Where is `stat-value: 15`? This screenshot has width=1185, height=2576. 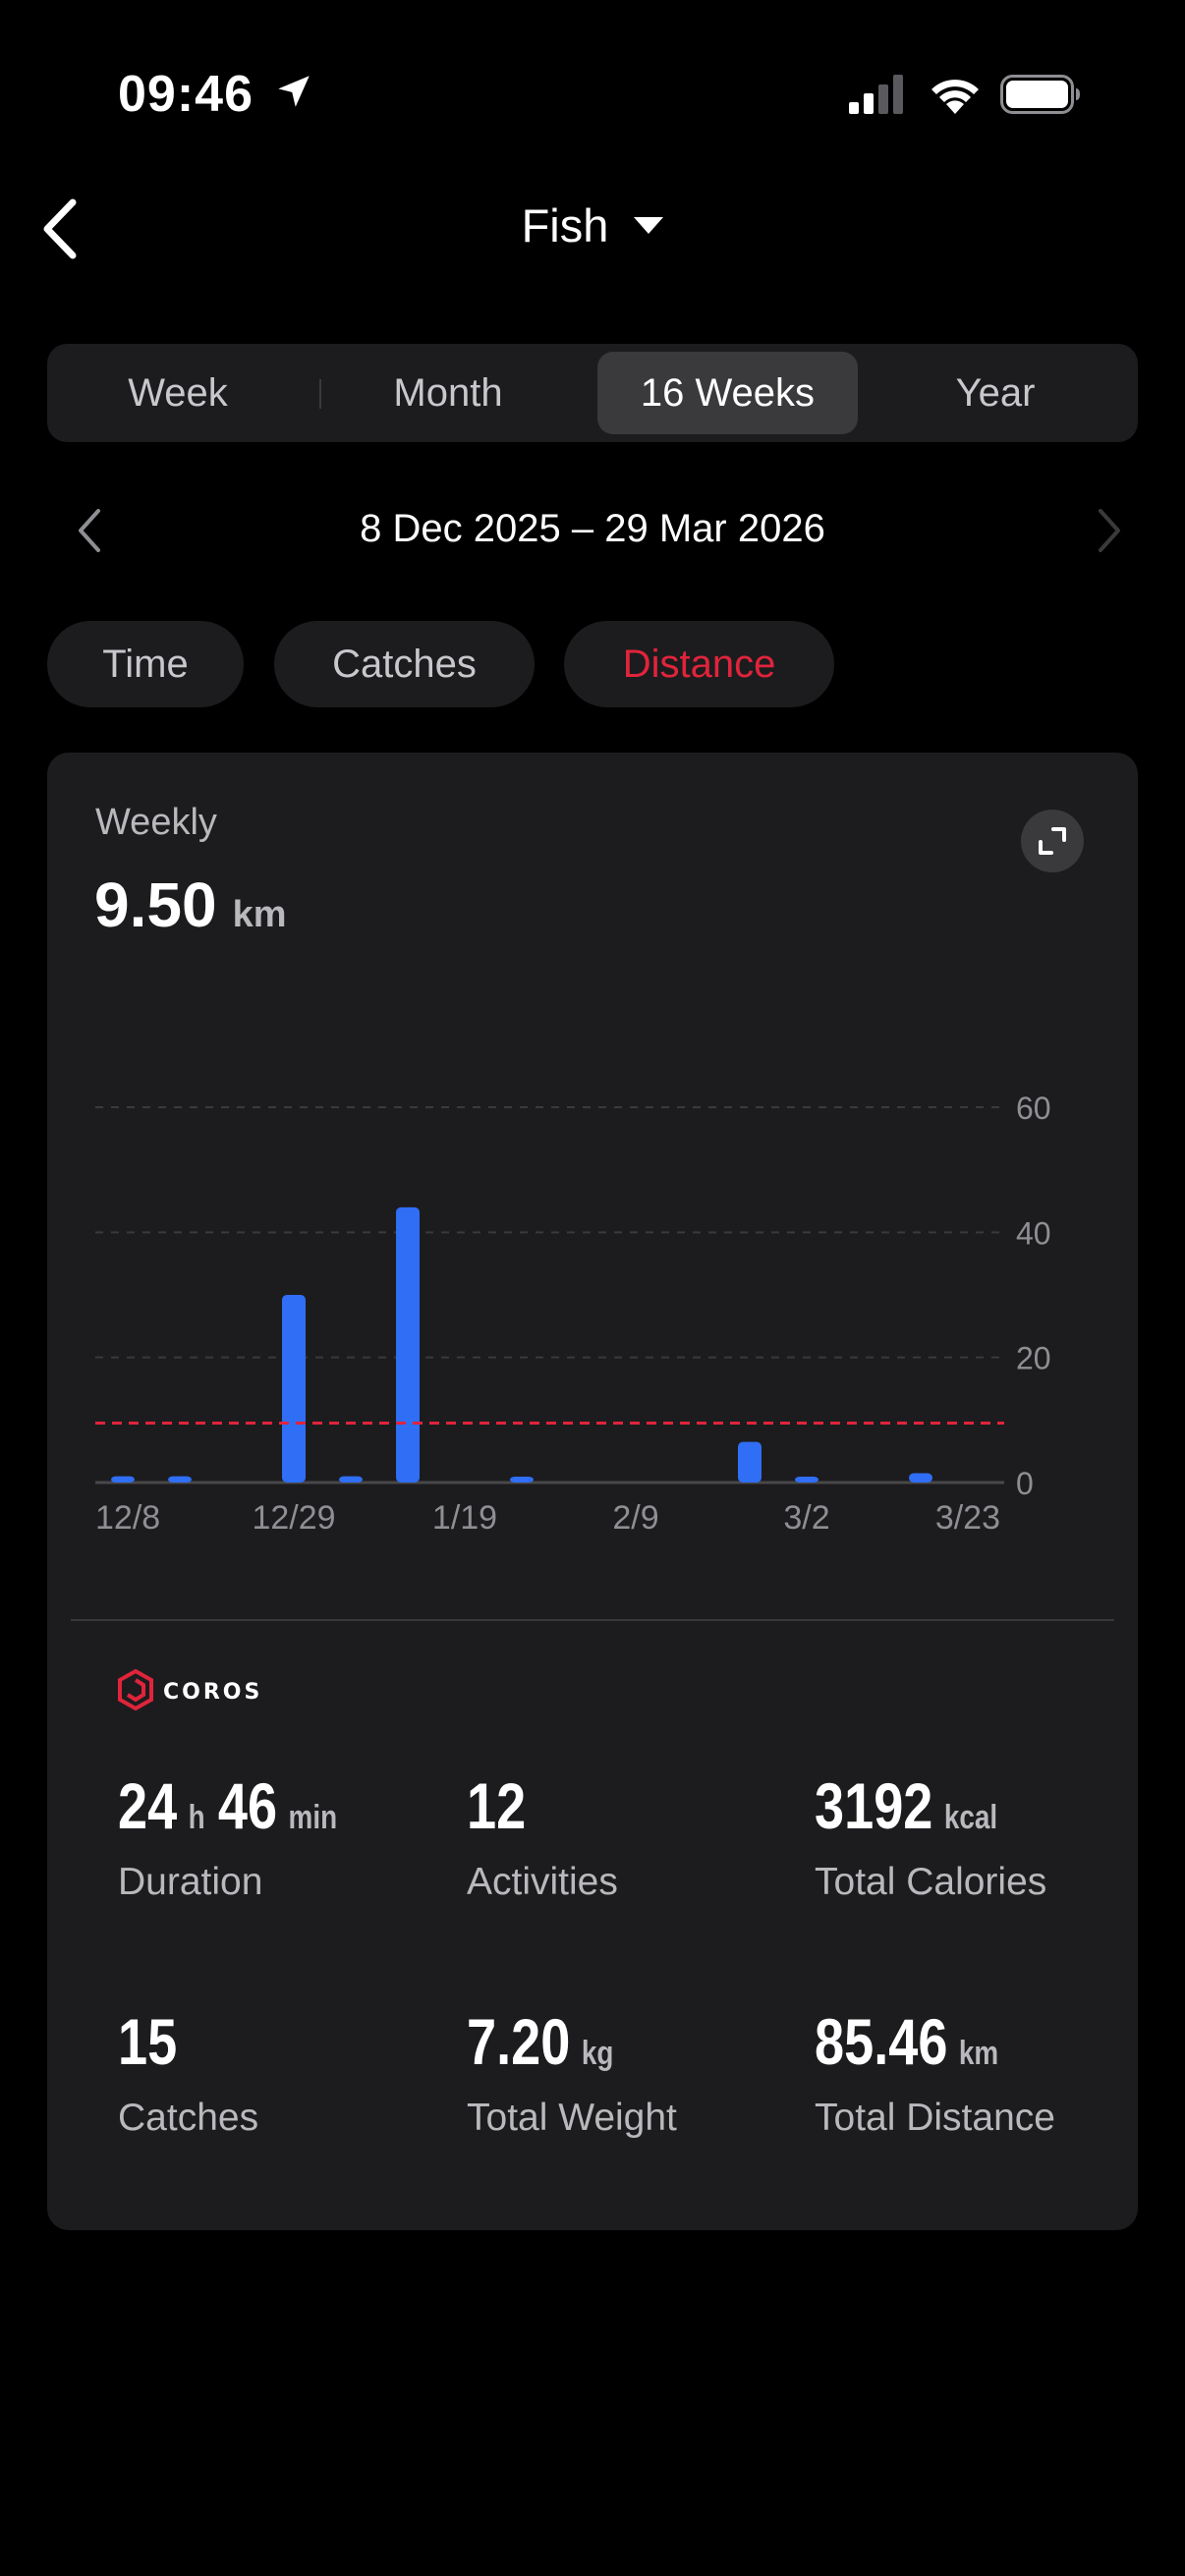 stat-value: 15 is located at coordinates (148, 2041).